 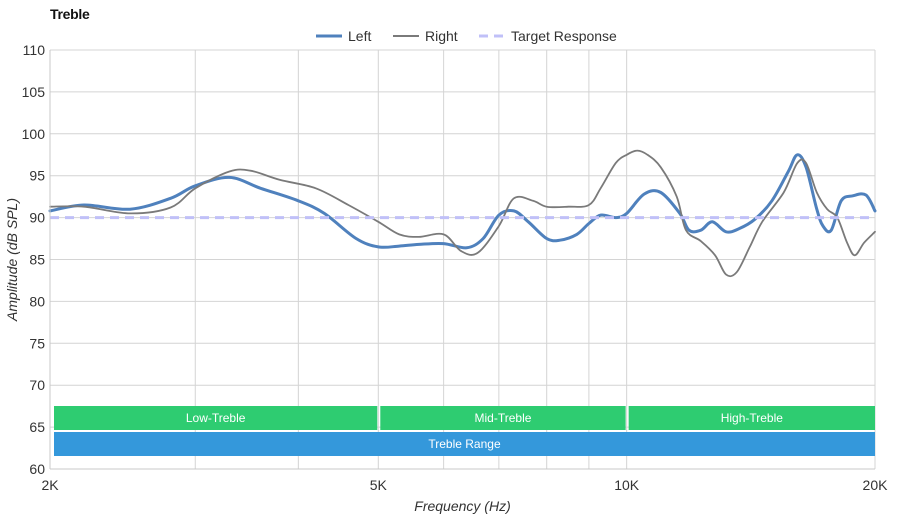 What do you see at coordinates (462, 506) in the screenshot?
I see `x-axis-title: Frequency (Hz)` at bounding box center [462, 506].